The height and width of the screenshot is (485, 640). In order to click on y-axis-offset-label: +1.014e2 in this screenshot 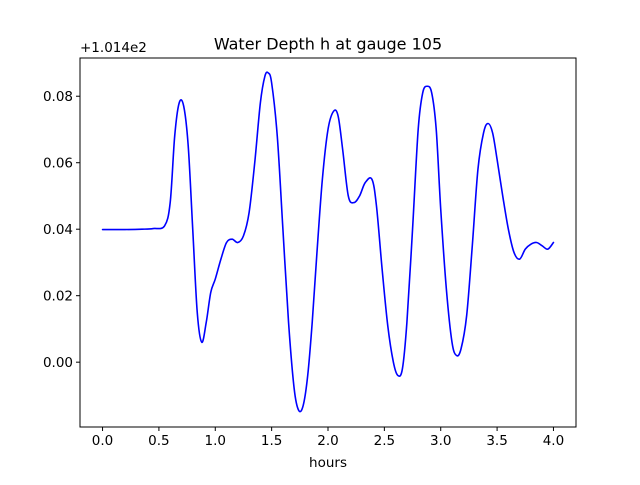, I will do `click(113, 48)`.